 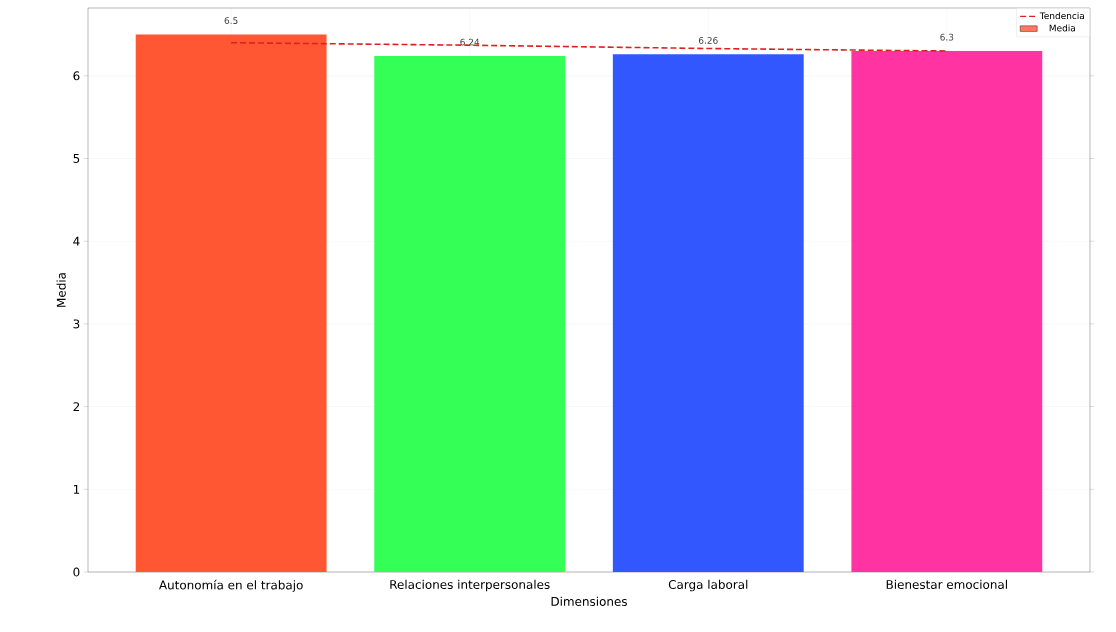 What do you see at coordinates (470, 42) in the screenshot?
I see `data-label: 6.24` at bounding box center [470, 42].